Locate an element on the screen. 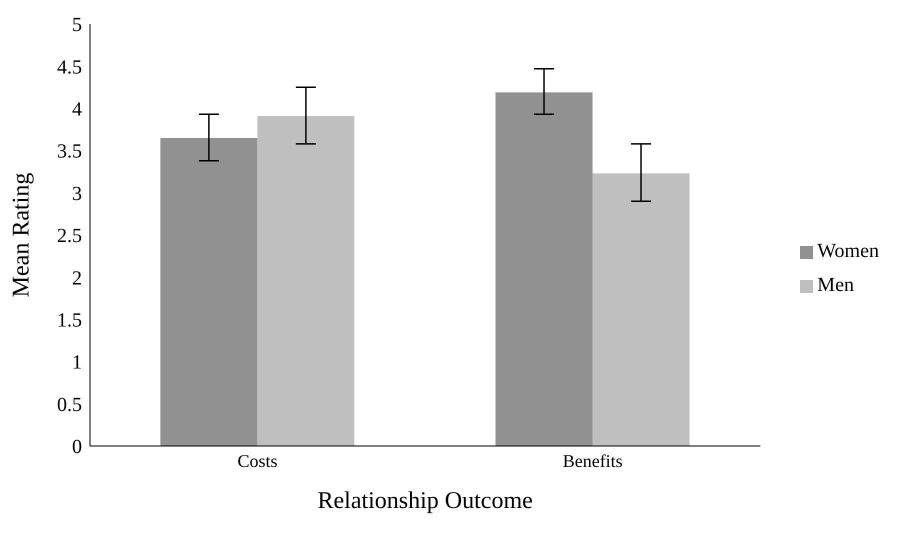 Image resolution: width=909 pixels, height=536 pixels. y-tick-label: 3 is located at coordinates (77, 193).